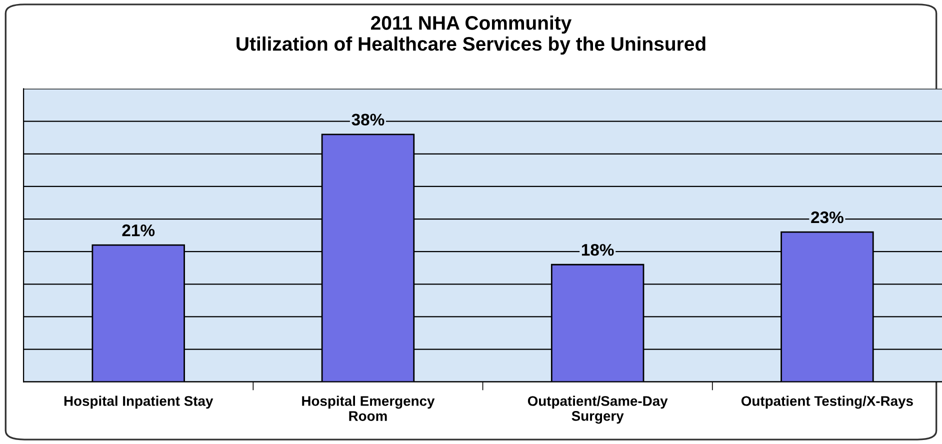 The image size is (942, 444). Describe the element at coordinates (138, 230) in the screenshot. I see `data-label: 21%` at that location.